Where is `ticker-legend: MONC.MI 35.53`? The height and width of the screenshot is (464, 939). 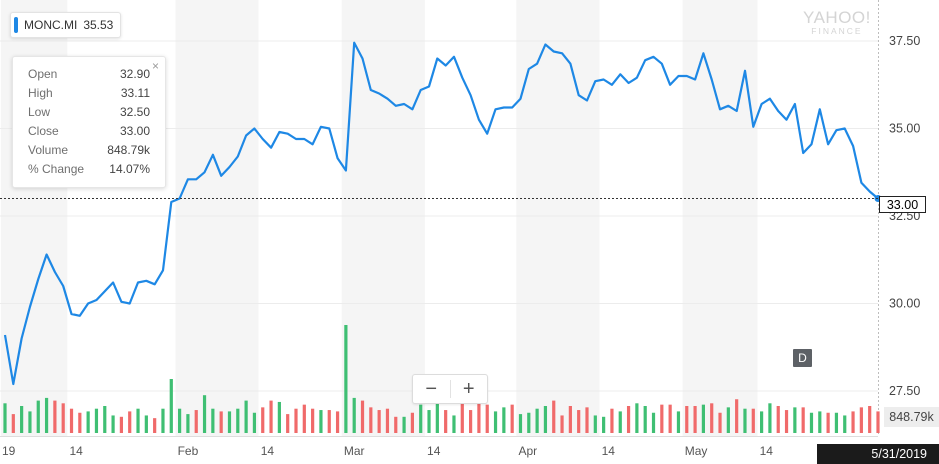
ticker-legend: MONC.MI 35.53 is located at coordinates (66, 25).